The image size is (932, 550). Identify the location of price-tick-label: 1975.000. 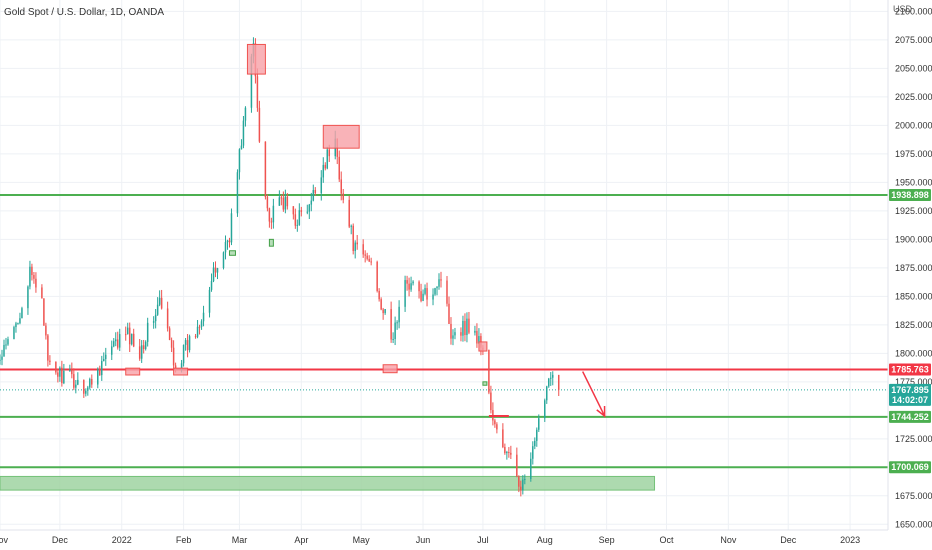
(913, 154).